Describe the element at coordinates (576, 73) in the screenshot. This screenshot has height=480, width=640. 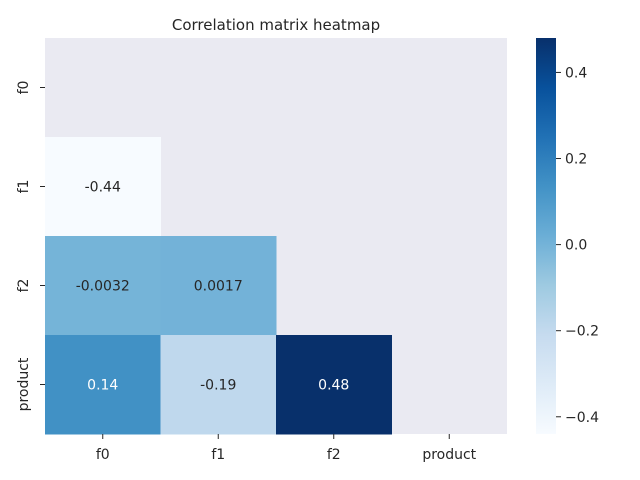
I see `colorbar-tick-label: 0.4` at that location.